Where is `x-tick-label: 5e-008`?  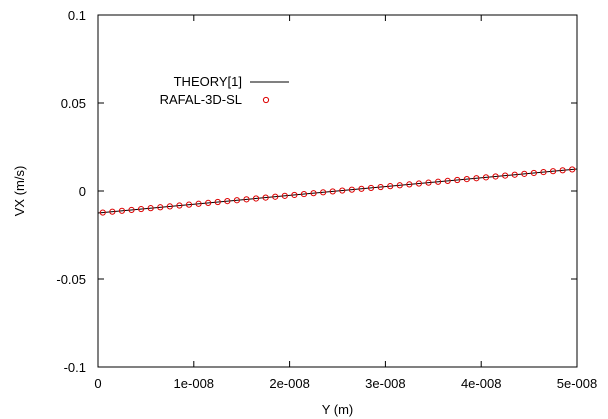
x-tick-label: 5e-008 is located at coordinates (577, 383).